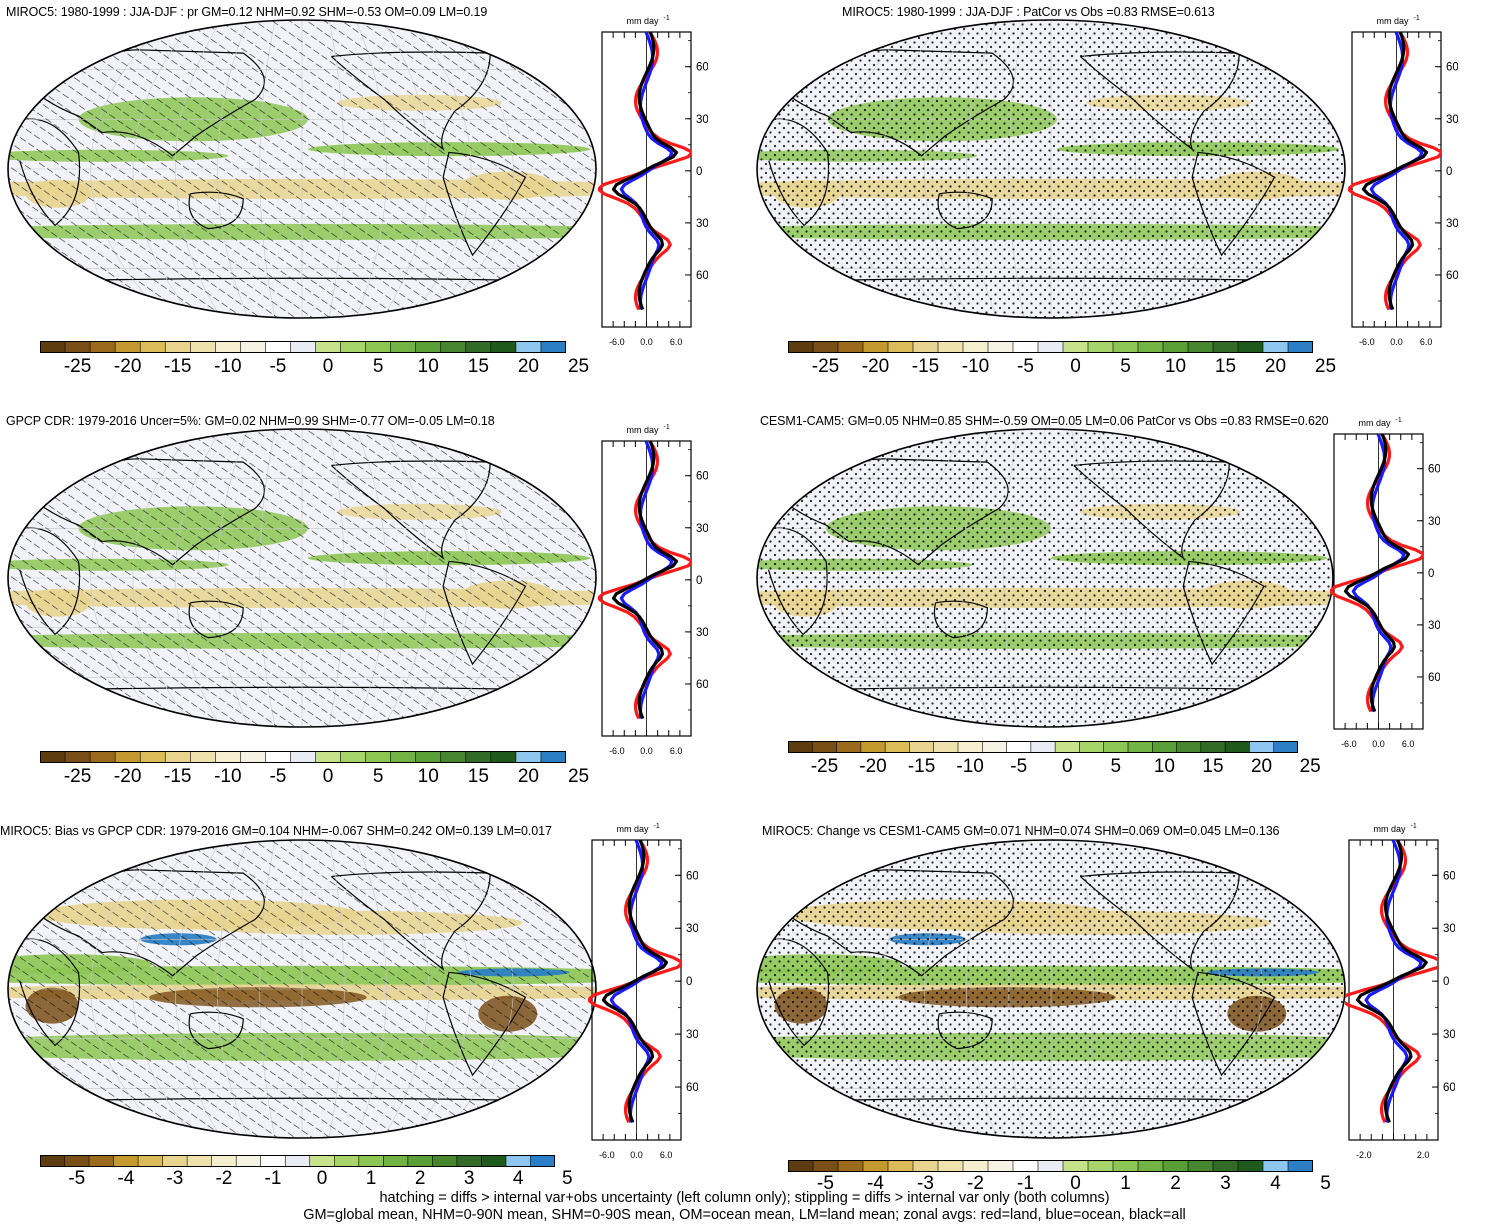 This screenshot has width=1489, height=1224. What do you see at coordinates (303, 347) in the screenshot?
I see `panel-1-colorbar` at bounding box center [303, 347].